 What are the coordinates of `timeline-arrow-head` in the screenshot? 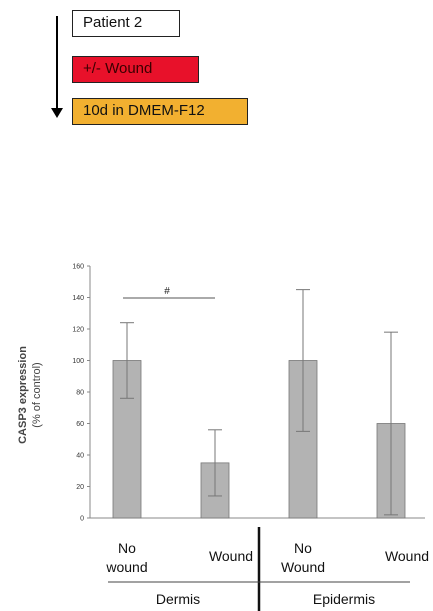 It's located at (57, 113).